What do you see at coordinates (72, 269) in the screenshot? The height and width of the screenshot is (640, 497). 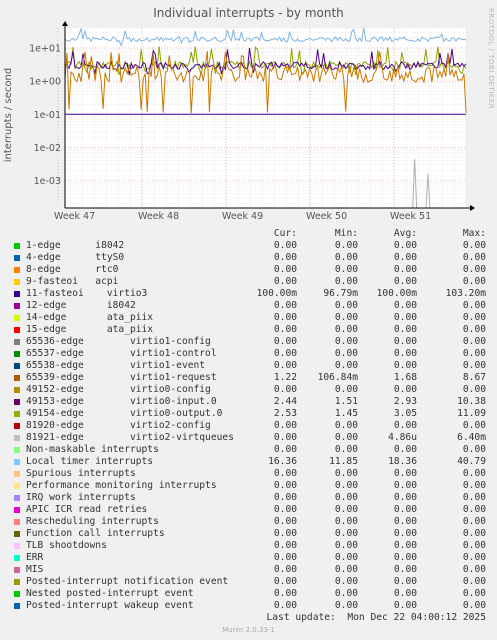 I see `legend-label: 8-edge rtc0` at bounding box center [72, 269].